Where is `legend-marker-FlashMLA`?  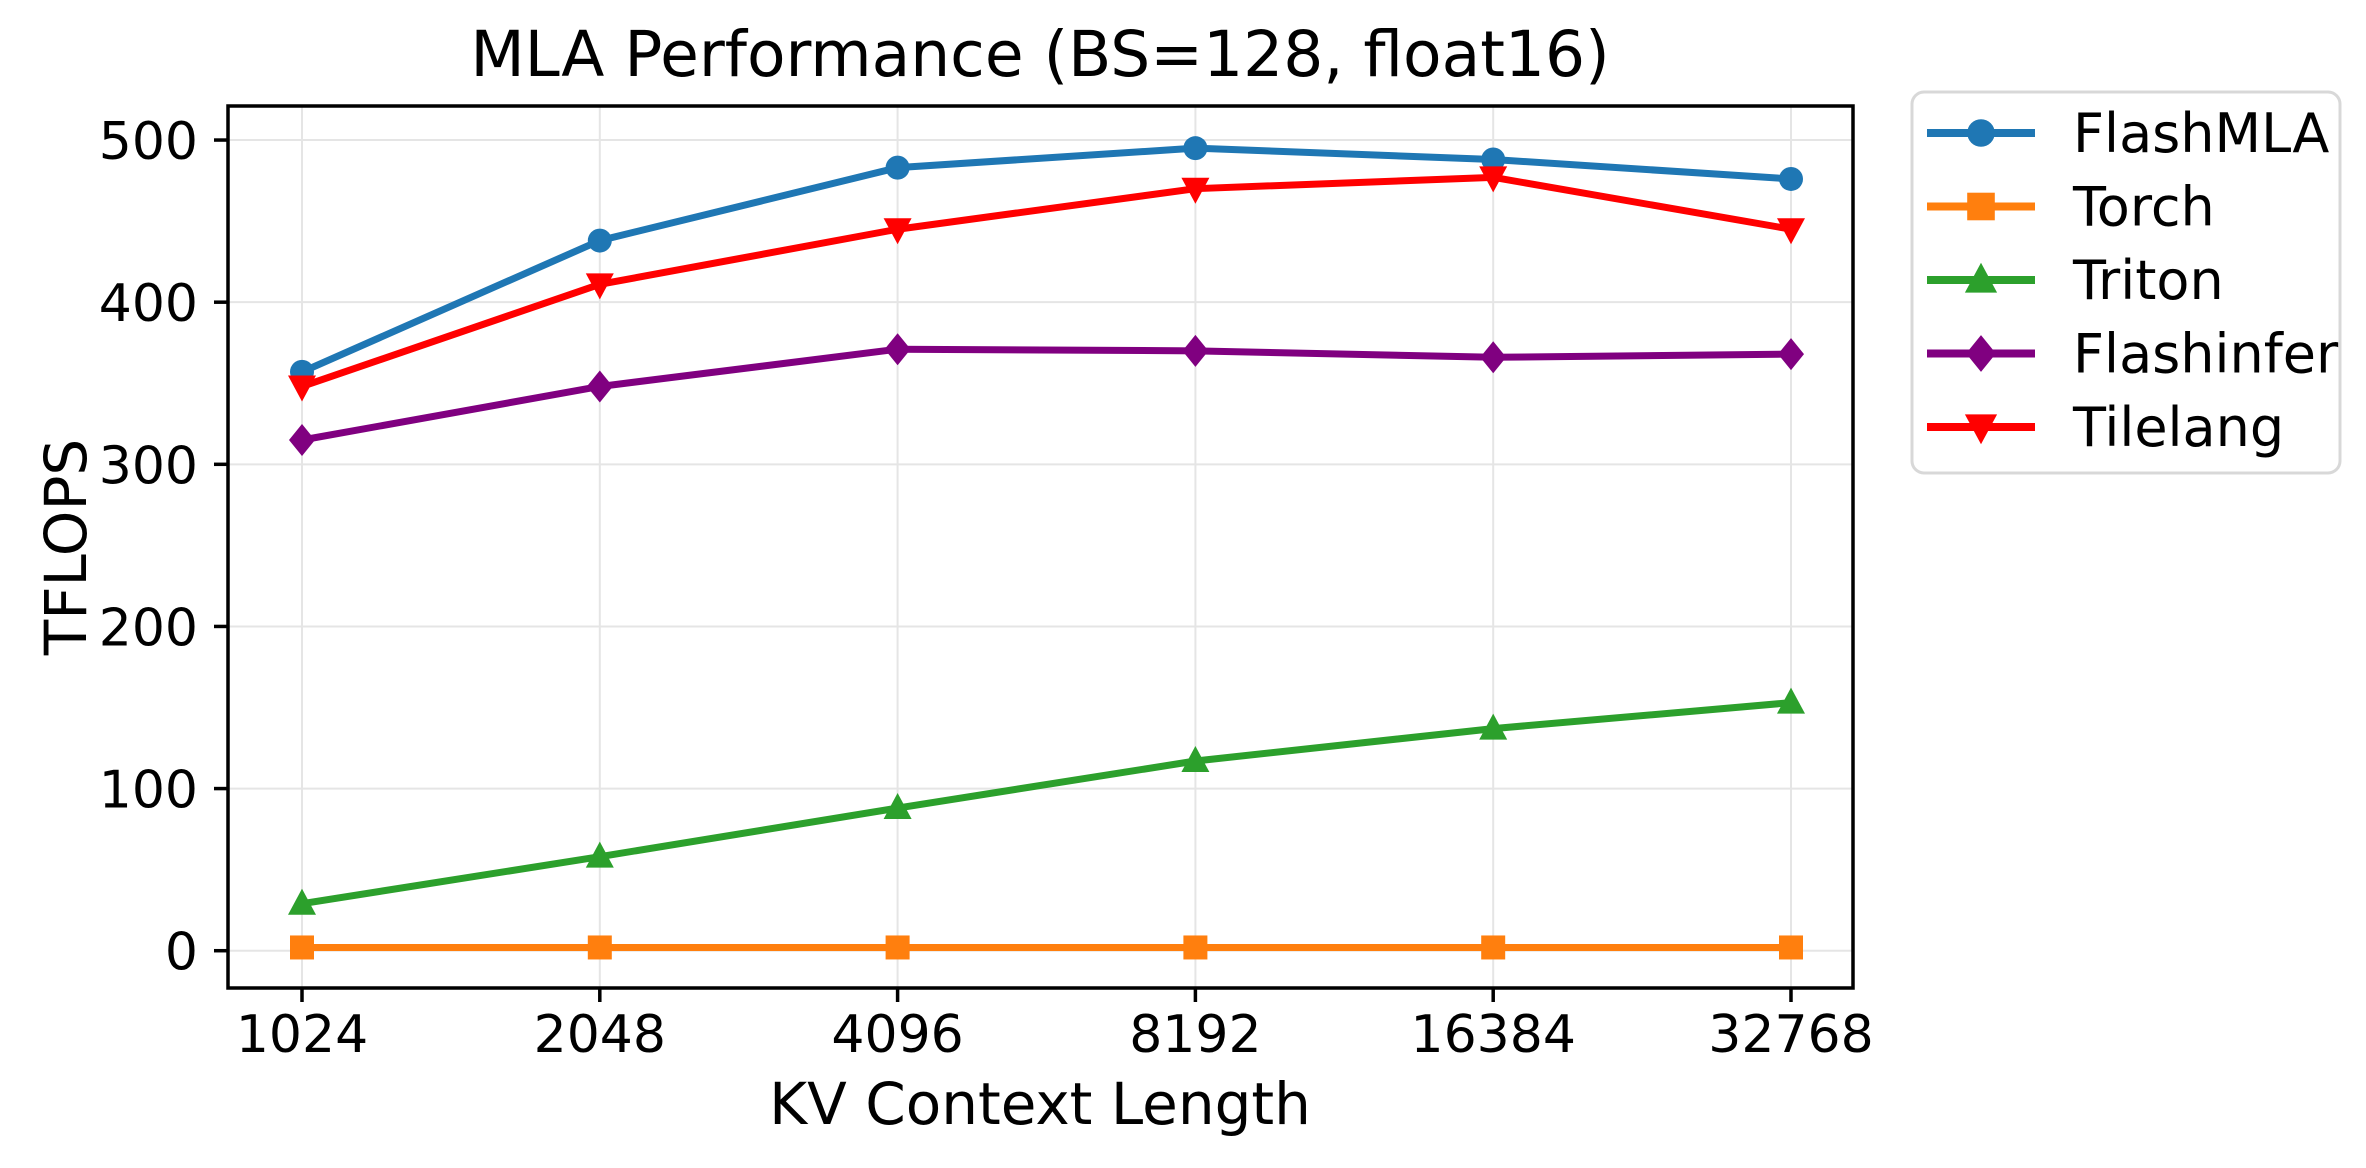
legend-marker-FlashMLA is located at coordinates (1981, 133).